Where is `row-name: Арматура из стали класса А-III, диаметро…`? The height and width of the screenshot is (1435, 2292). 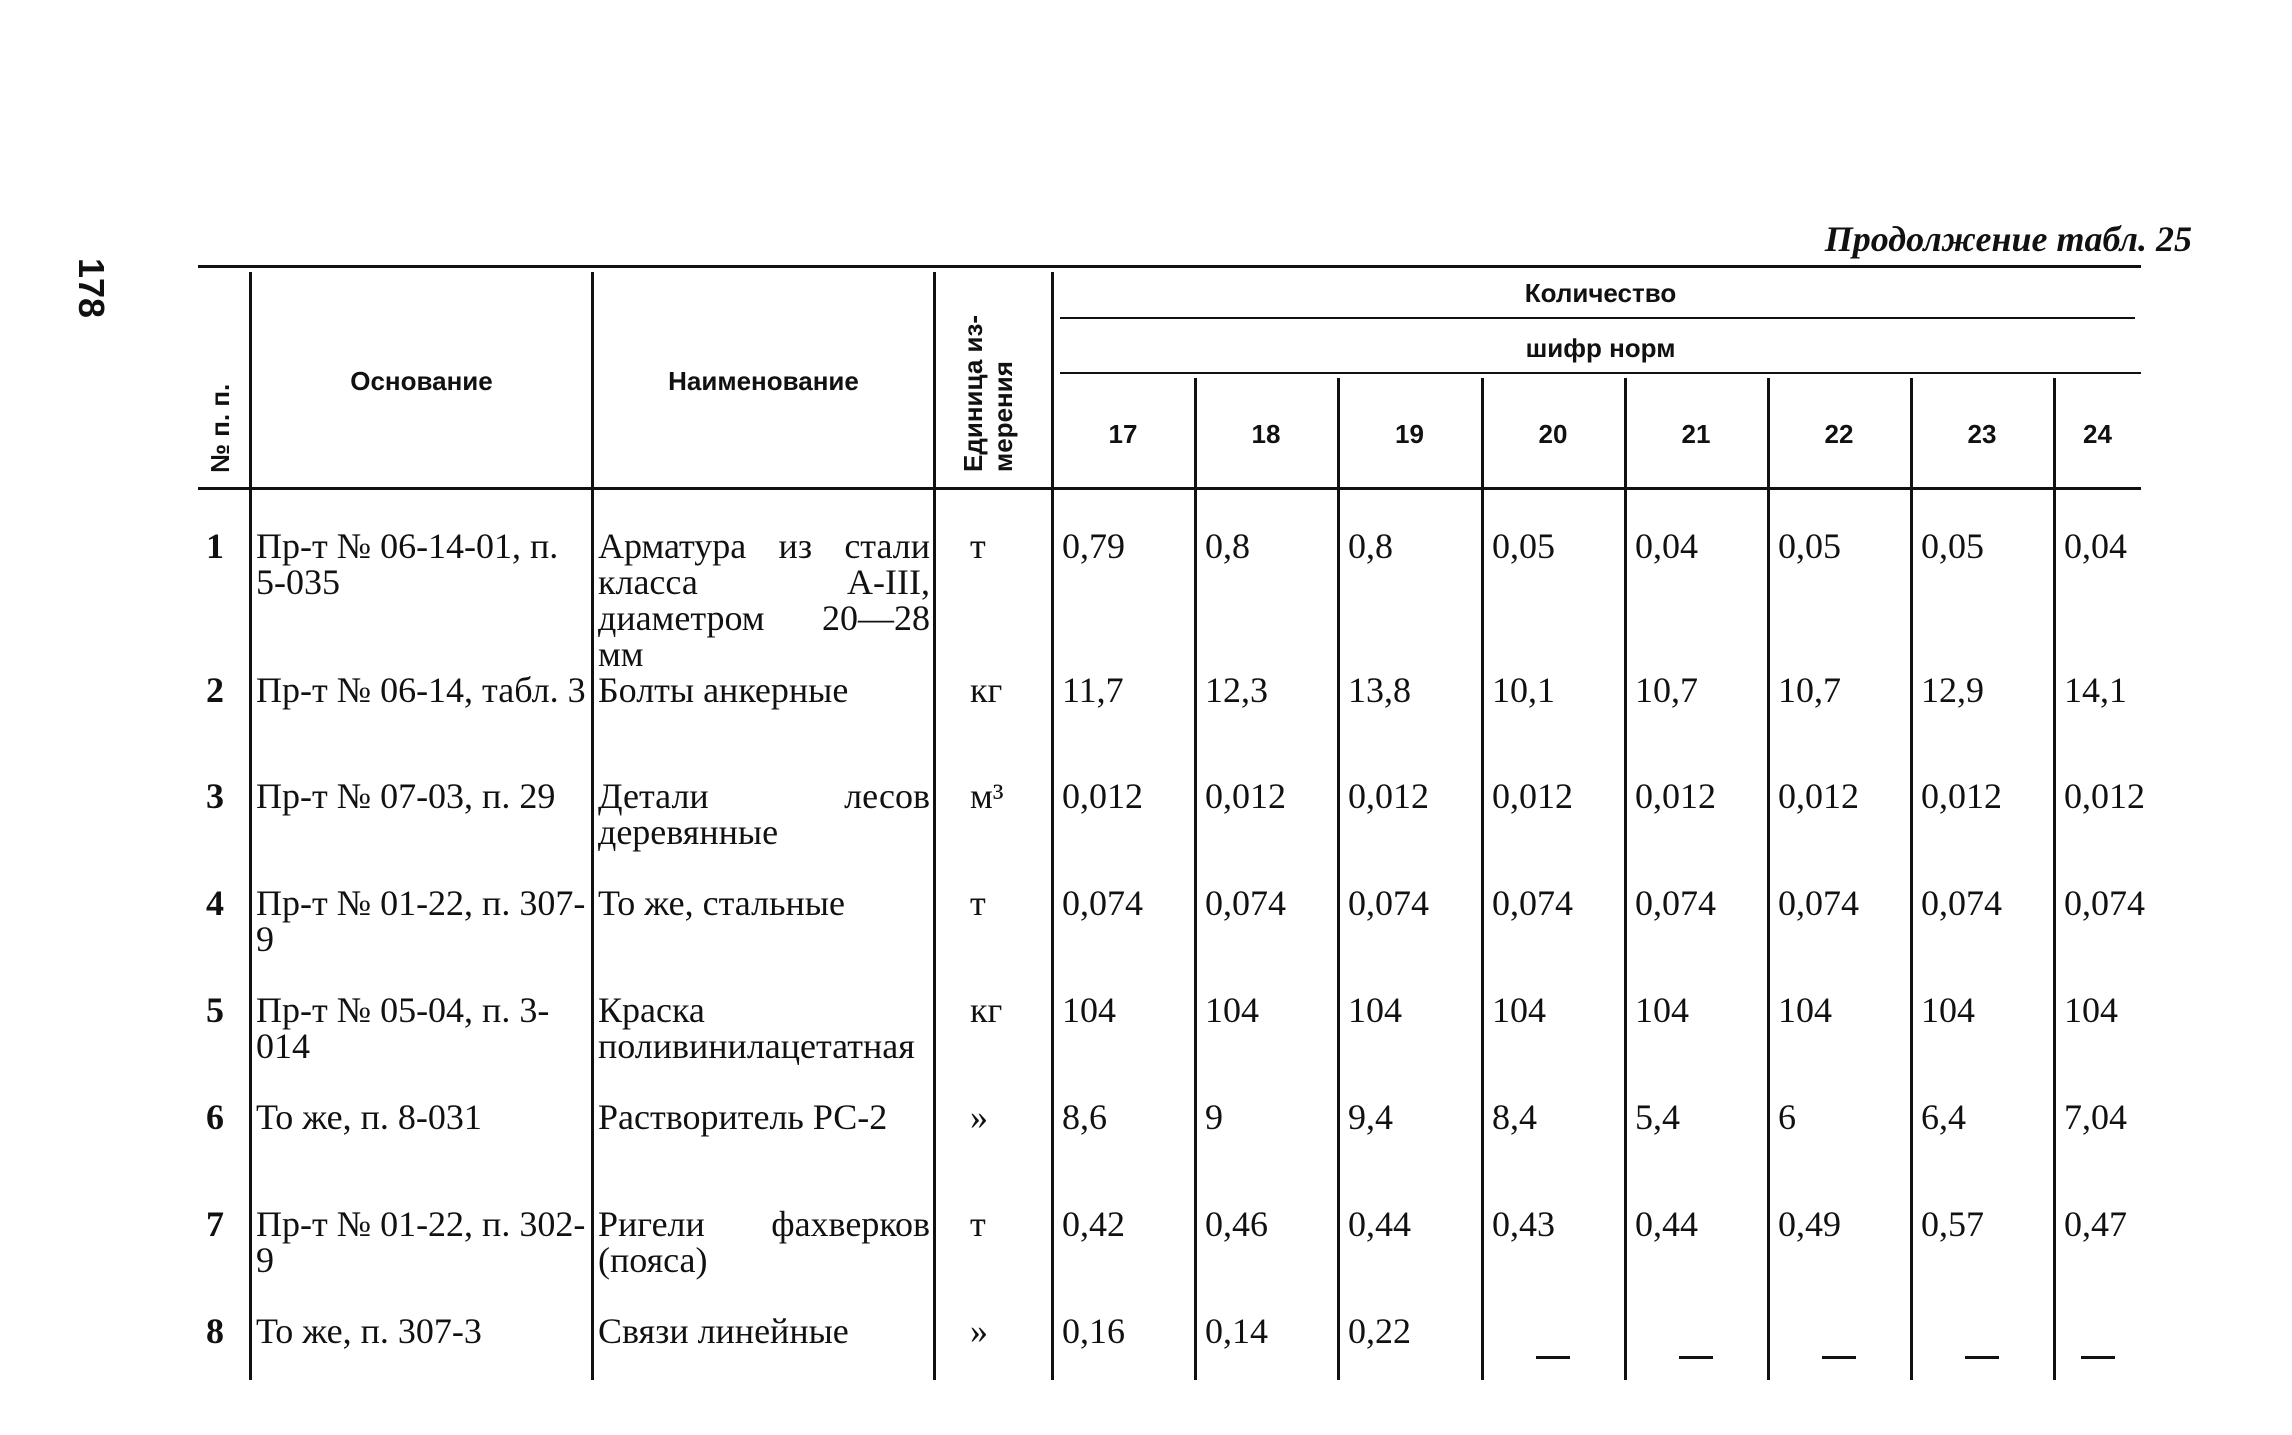
row-name: Арматура из стали класса А-III, диаметро… is located at coordinates (764, 600).